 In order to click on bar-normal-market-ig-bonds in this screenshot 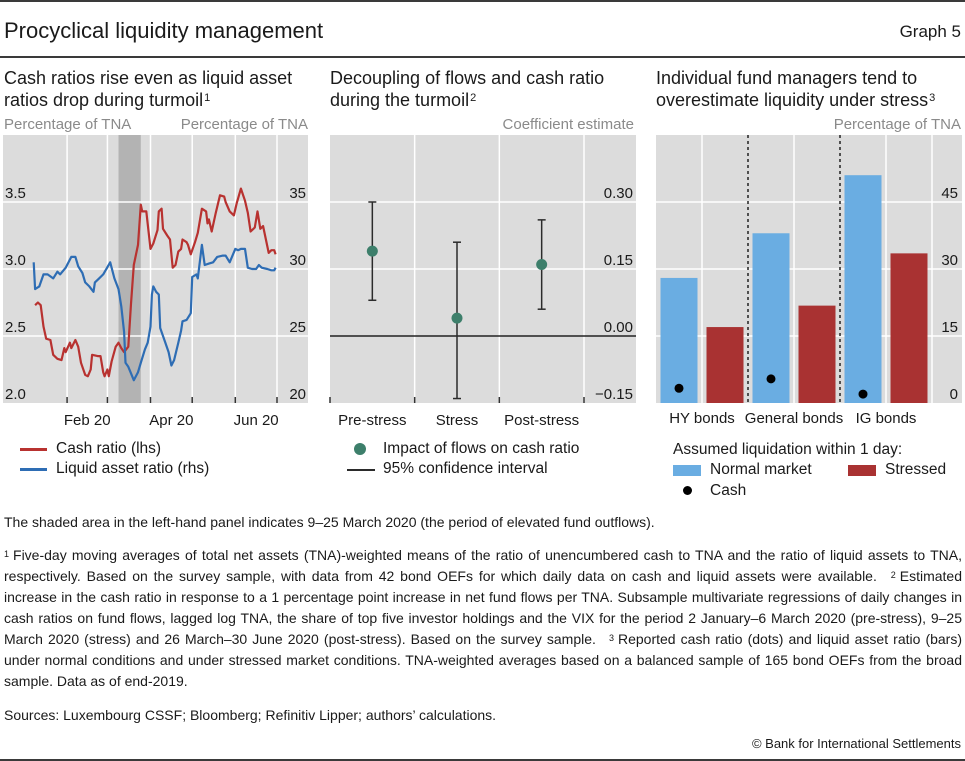, I will do `click(863, 289)`.